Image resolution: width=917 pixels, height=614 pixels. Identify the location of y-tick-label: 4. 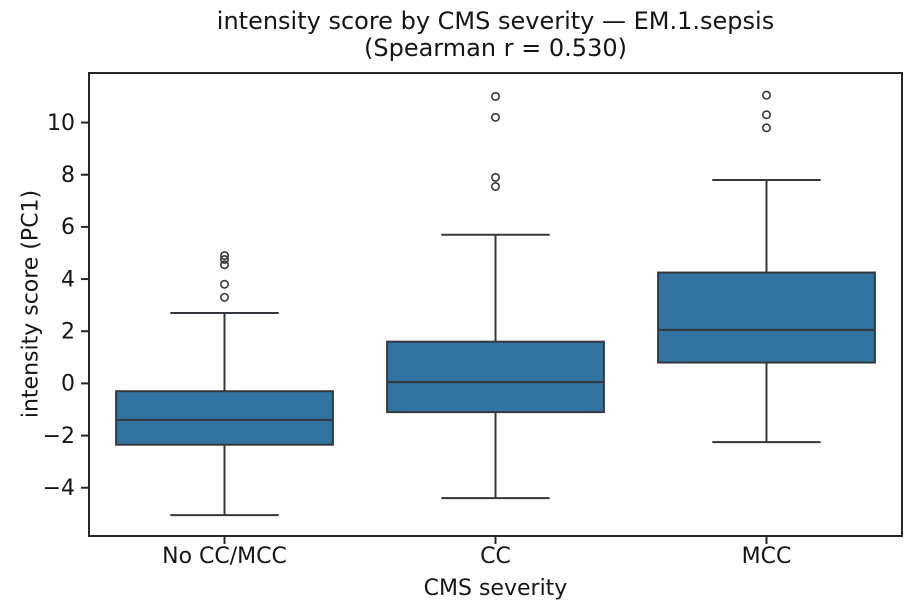
(68, 279).